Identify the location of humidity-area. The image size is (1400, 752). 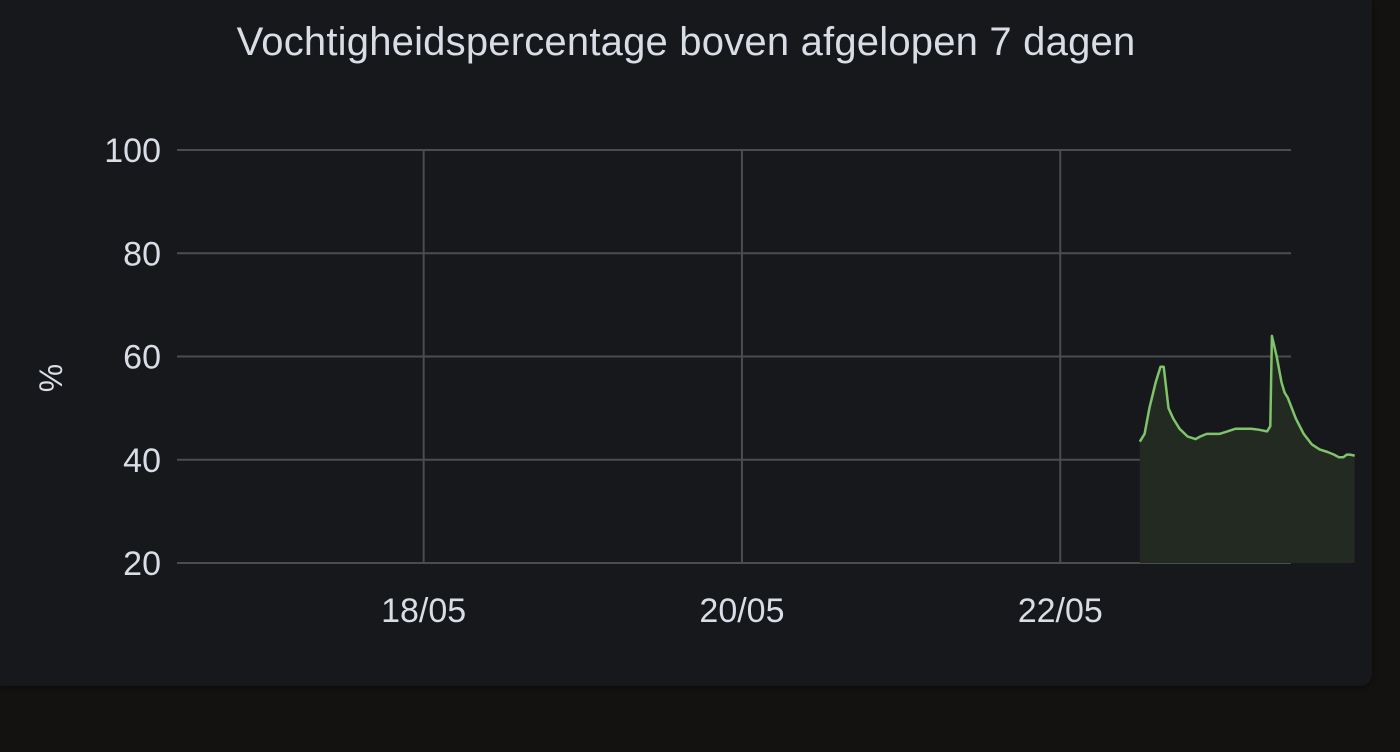
(1247, 449).